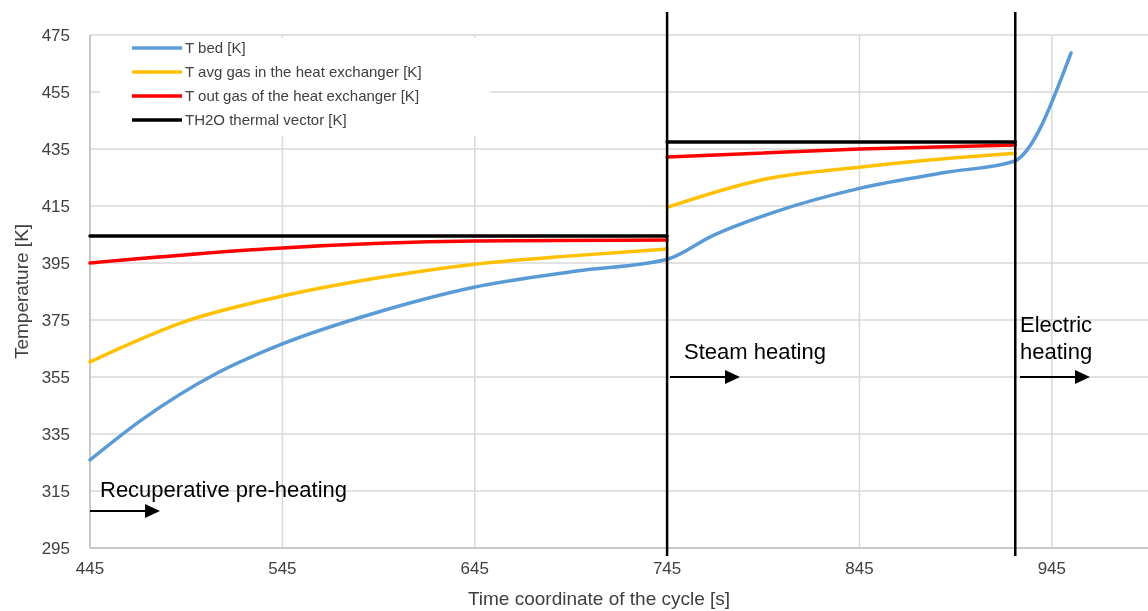 The image size is (1148, 611). I want to click on x-tick-label: 845, so click(859, 568).